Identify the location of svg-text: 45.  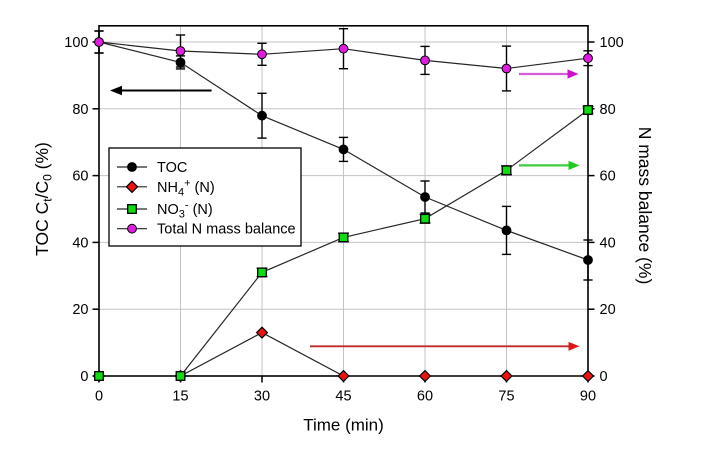
(343, 397).